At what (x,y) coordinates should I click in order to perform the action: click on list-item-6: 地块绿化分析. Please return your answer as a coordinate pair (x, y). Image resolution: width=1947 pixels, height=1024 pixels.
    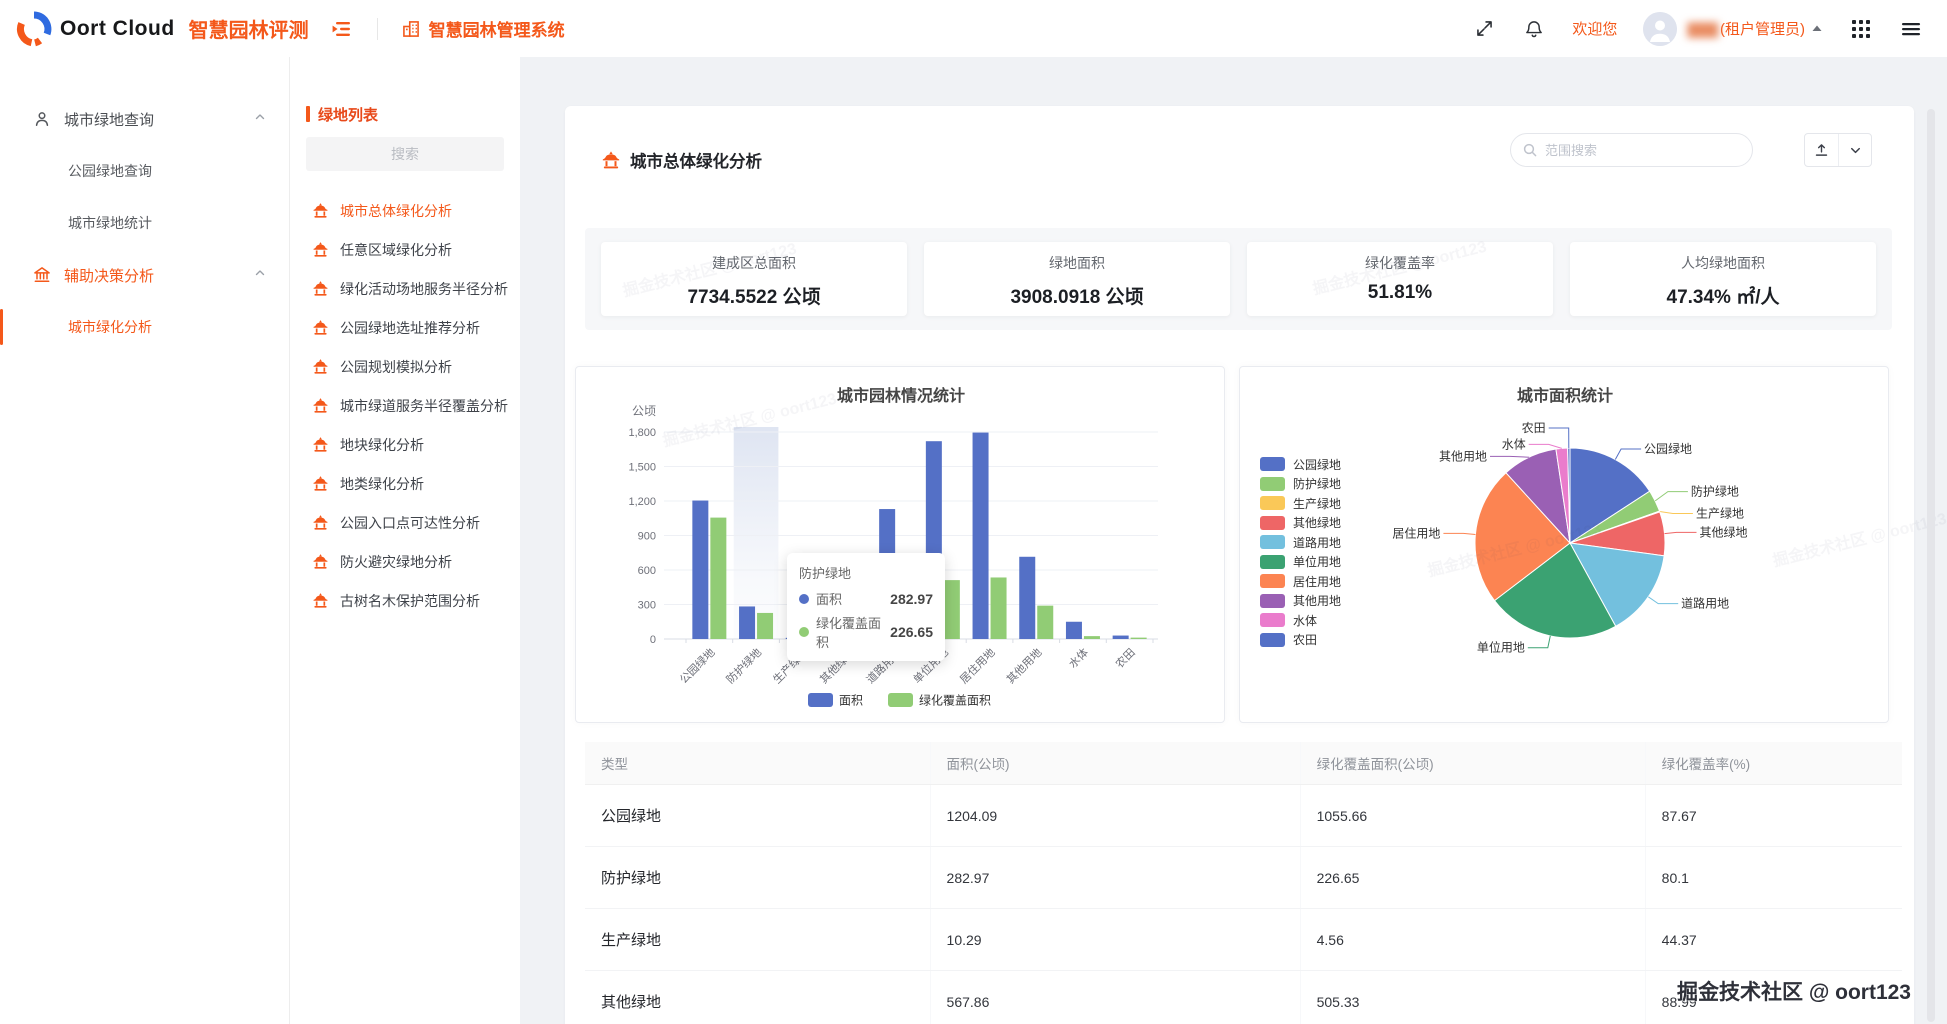
    Looking at the image, I should click on (405, 444).